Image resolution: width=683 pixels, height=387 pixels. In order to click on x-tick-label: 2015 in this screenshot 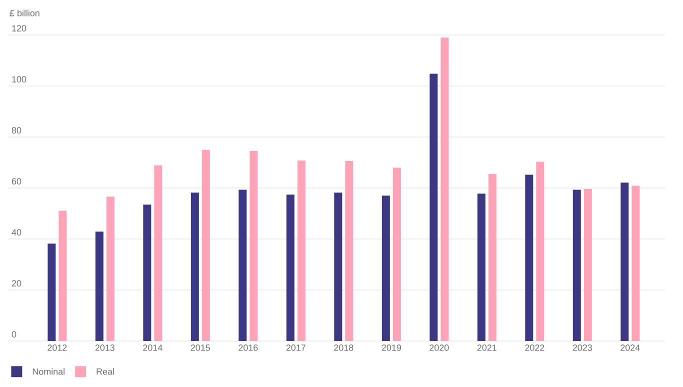, I will do `click(200, 347)`.